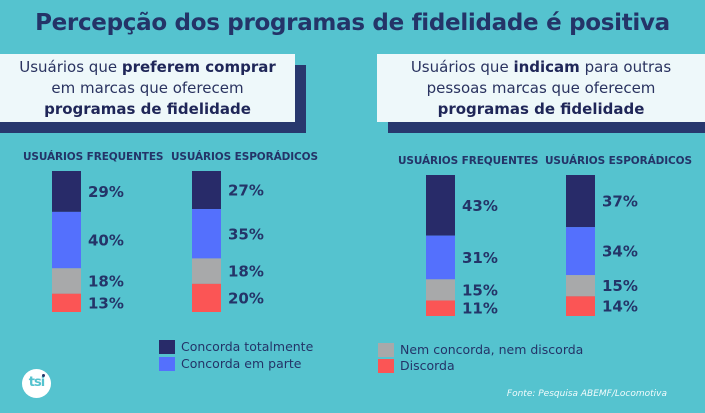  Describe the element at coordinates (43, 375) in the screenshot. I see `logo-dot-icon` at that location.